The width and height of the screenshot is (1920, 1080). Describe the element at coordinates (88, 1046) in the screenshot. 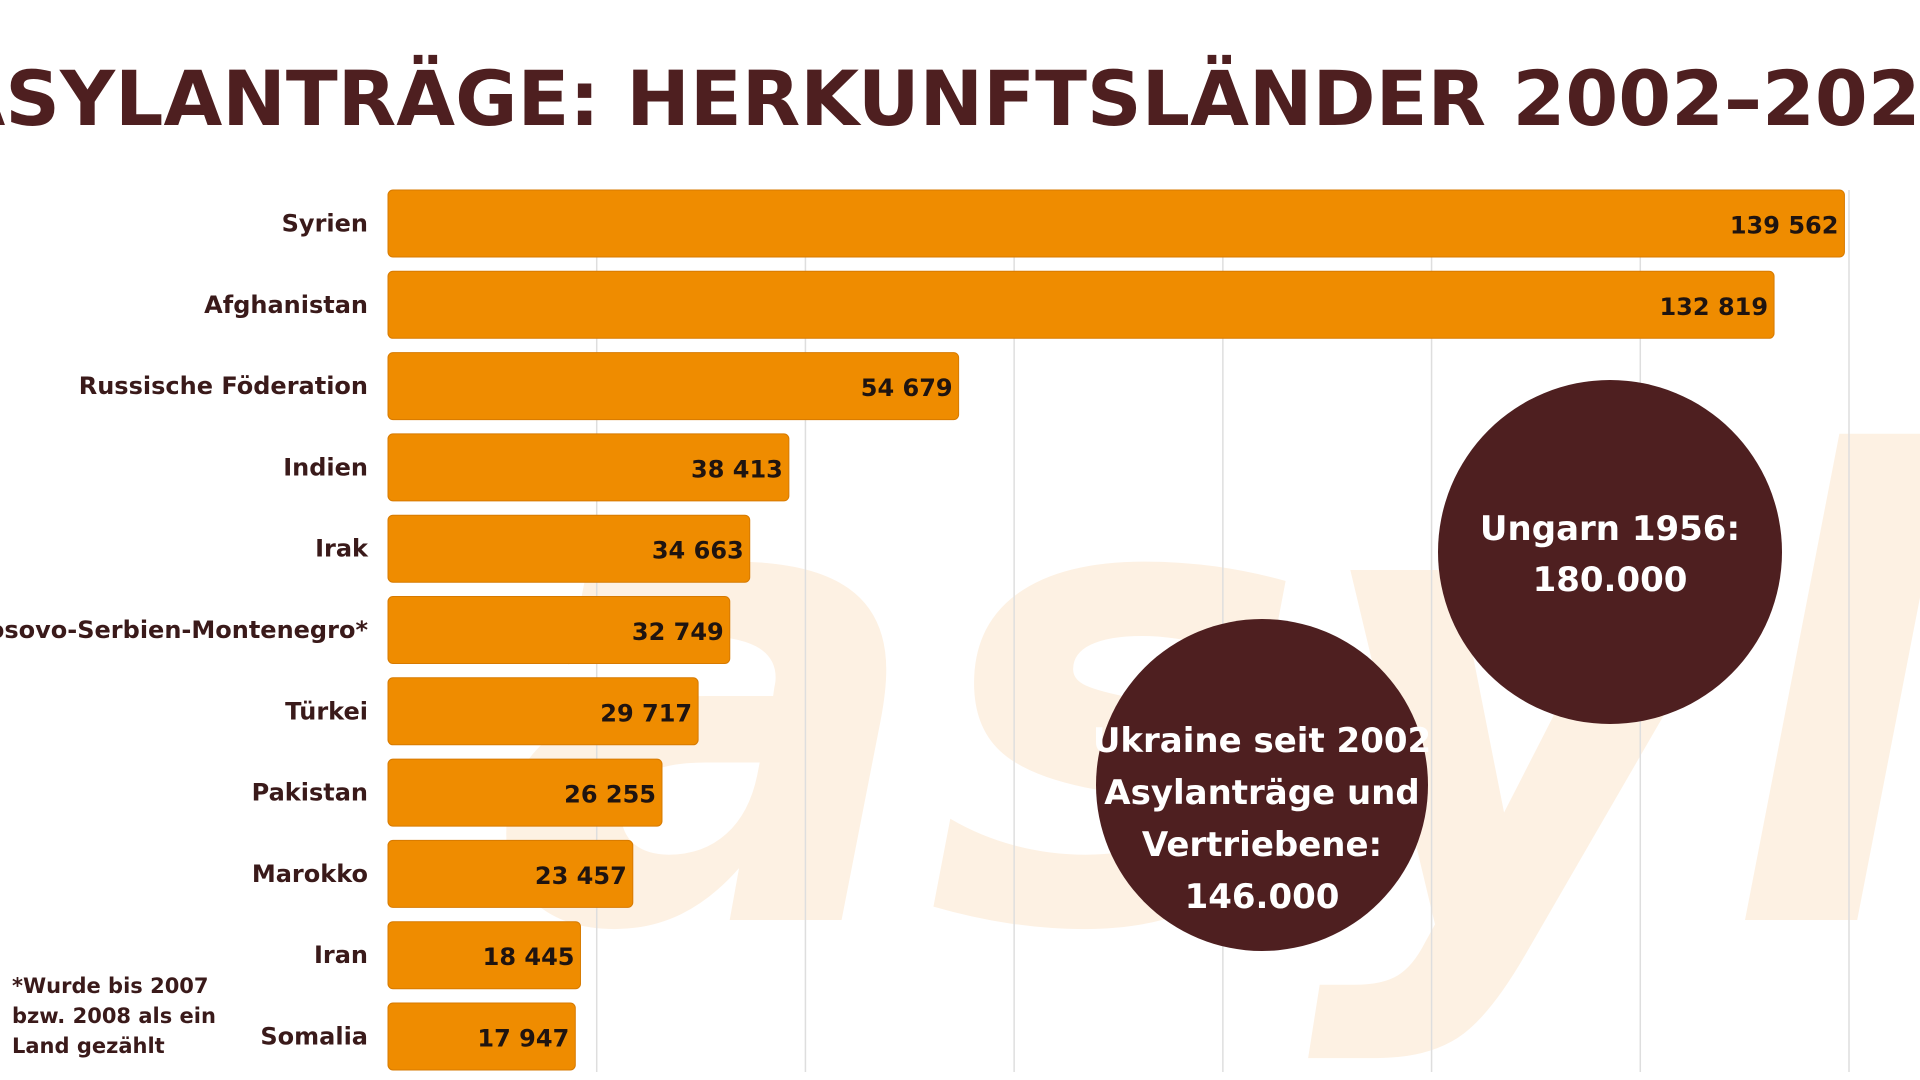

I see `footnote-line: Land gezählt` at that location.